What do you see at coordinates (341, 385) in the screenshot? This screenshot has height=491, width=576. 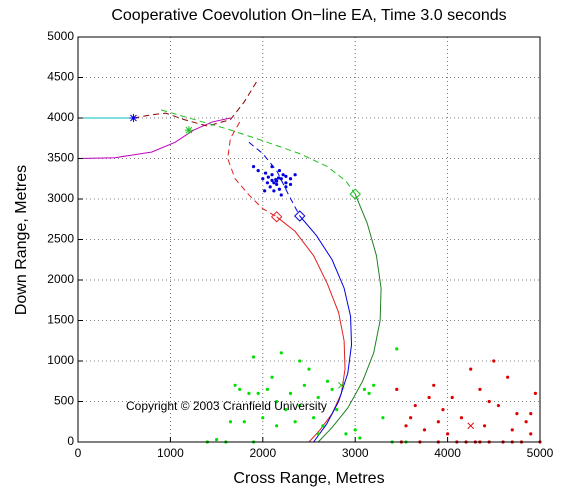 I see `cross-marker` at bounding box center [341, 385].